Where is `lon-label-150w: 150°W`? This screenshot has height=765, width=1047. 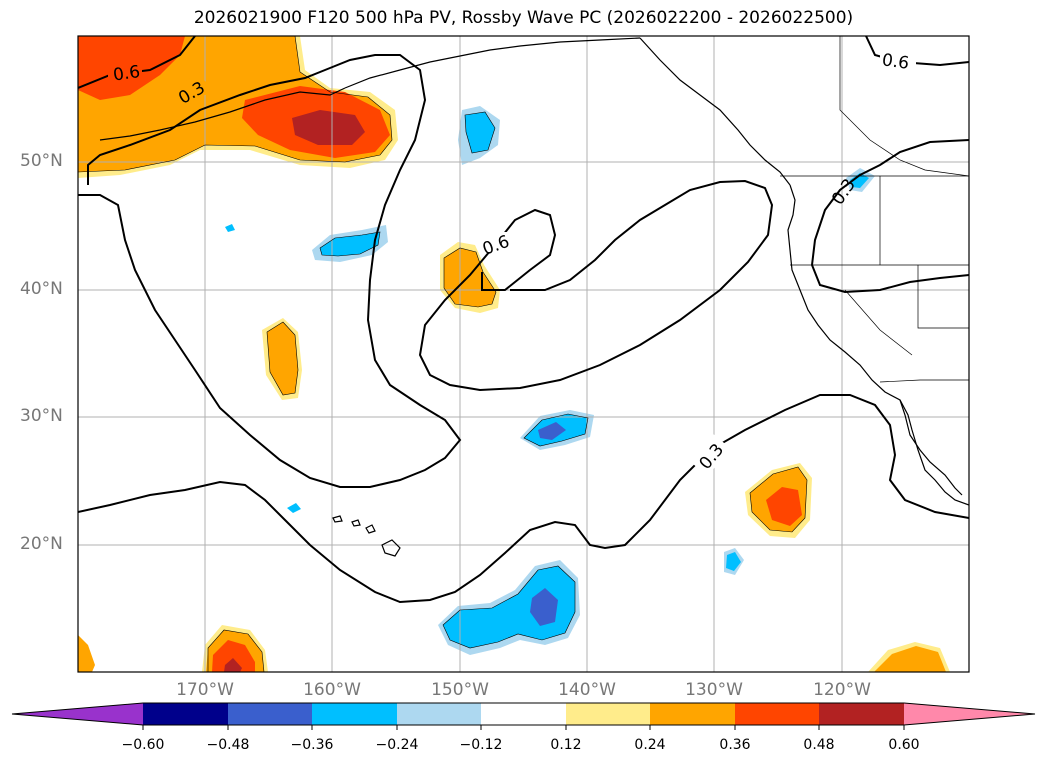
lon-label-150w: 150°W is located at coordinates (460, 690).